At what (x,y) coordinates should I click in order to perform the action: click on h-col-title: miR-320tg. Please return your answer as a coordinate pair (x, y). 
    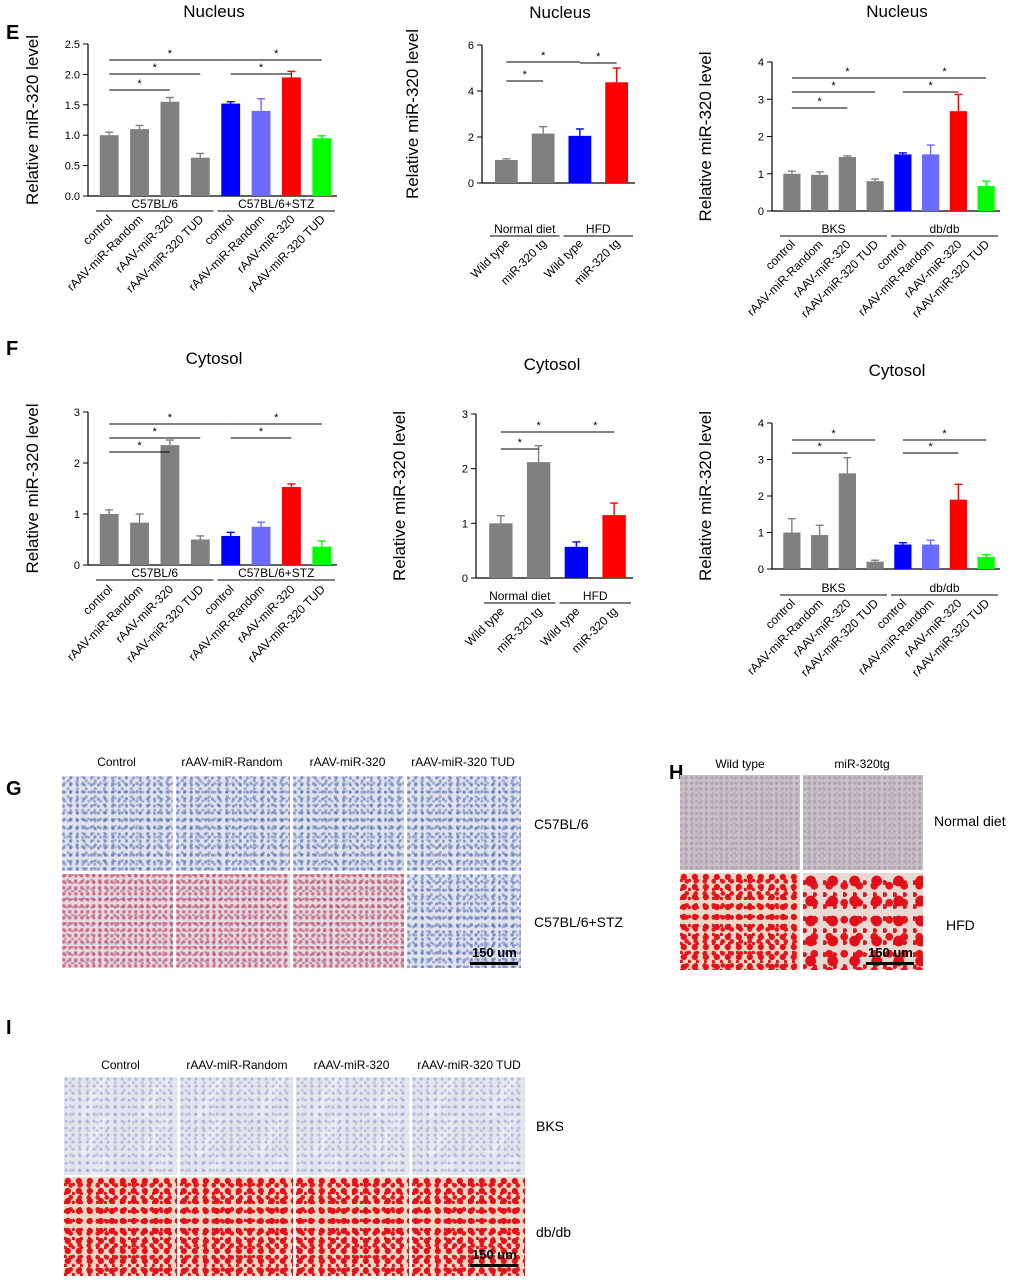
    Looking at the image, I should click on (862, 764).